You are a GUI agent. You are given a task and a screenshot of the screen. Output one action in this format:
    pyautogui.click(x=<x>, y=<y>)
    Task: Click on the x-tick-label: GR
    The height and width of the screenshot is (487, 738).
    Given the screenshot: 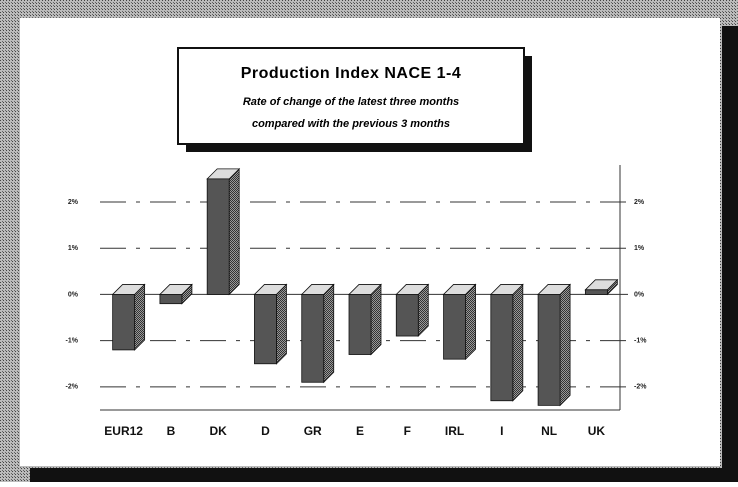 What is the action you would take?
    pyautogui.click(x=313, y=431)
    